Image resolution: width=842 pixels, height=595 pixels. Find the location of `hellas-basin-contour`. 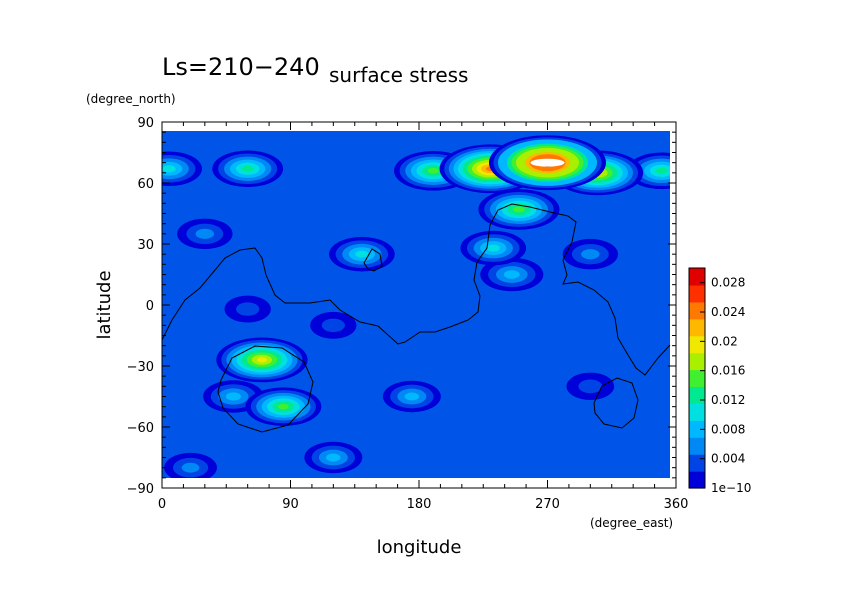

hellas-basin-contour is located at coordinates (265, 389).